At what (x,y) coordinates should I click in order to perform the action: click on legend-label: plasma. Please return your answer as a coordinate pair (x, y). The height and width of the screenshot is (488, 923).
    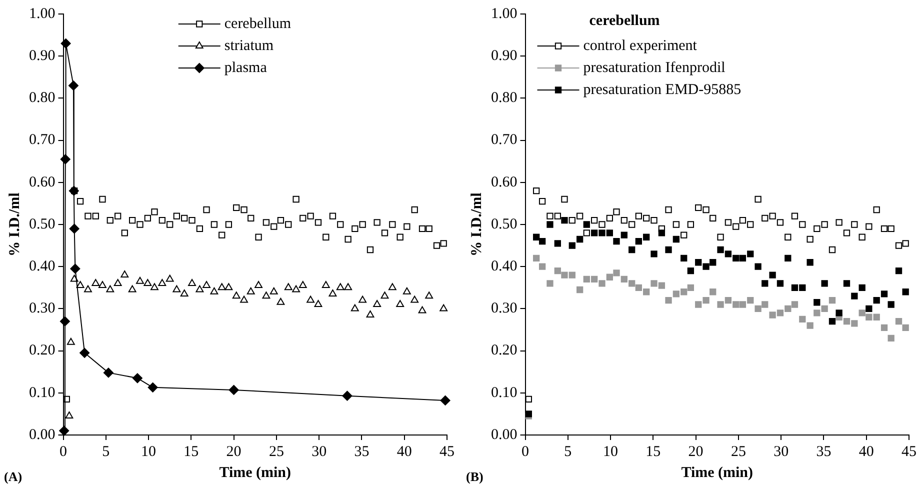
    Looking at the image, I should click on (246, 68).